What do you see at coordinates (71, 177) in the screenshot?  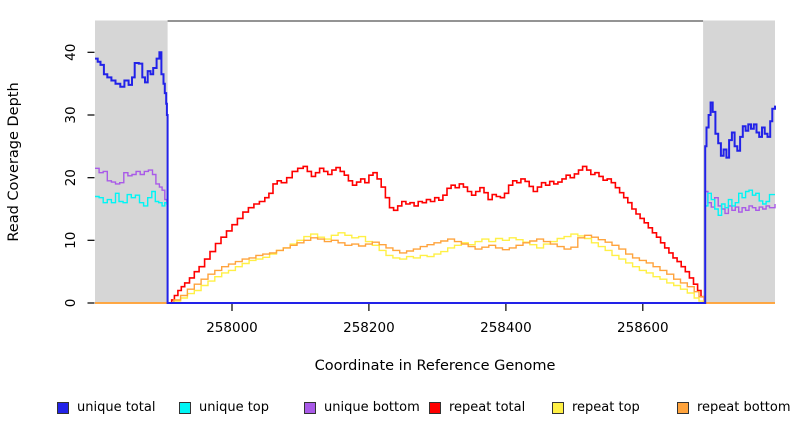 I see `y-tick-label: 20` at bounding box center [71, 177].